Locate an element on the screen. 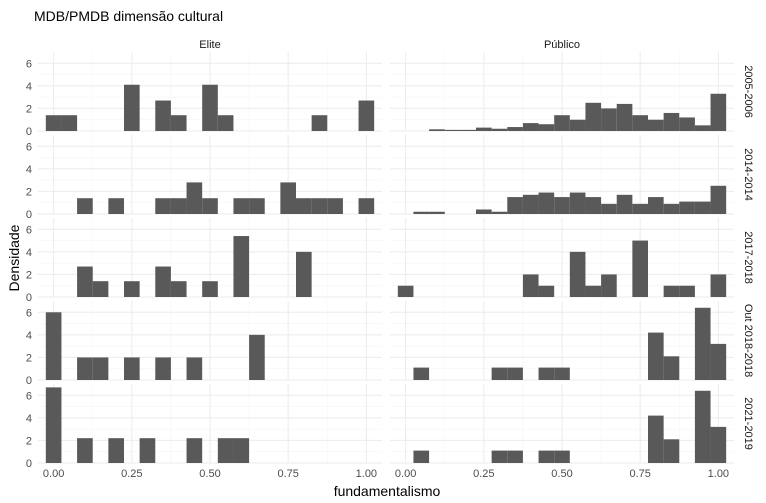 This screenshot has width=766, height=503. x-tick-label: 0.75 is located at coordinates (639, 474).